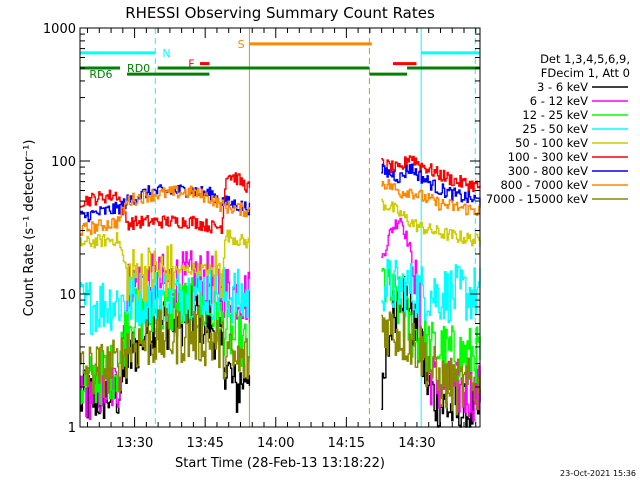 The image size is (640, 480). What do you see at coordinates (551, 143) in the screenshot?
I see `legend-label-4: 50 - 100 keV` at bounding box center [551, 143].